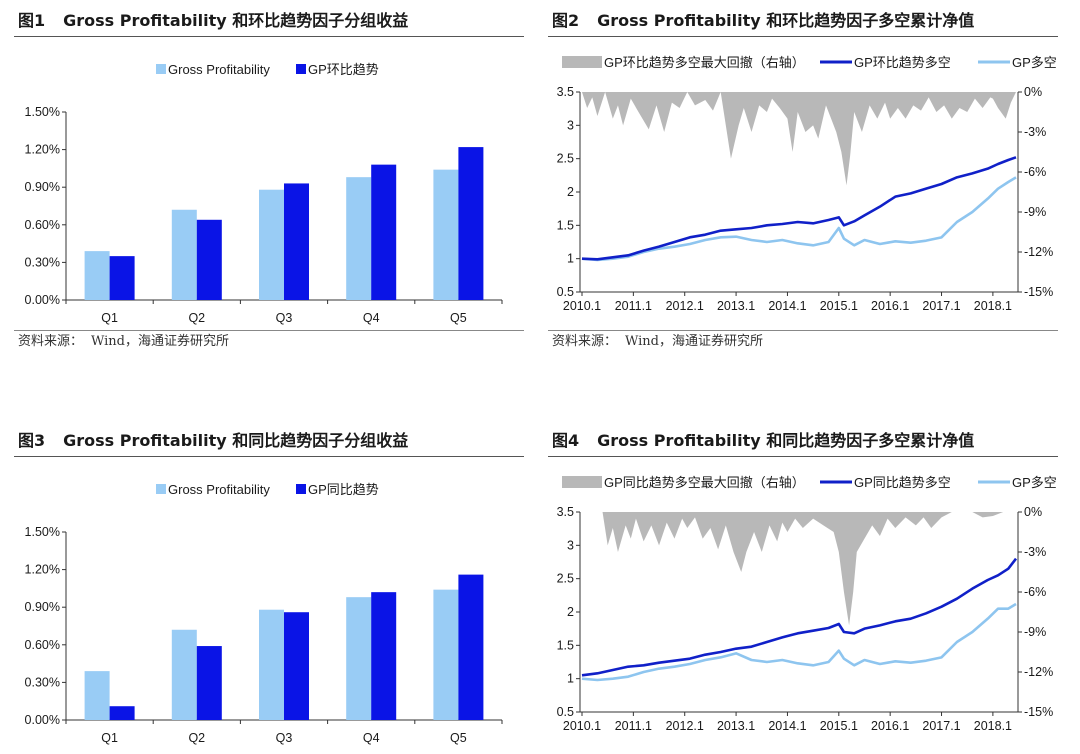 The image size is (1080, 754). Describe the element at coordinates (32, 440) in the screenshot. I see `figure-number: 图3` at that location.